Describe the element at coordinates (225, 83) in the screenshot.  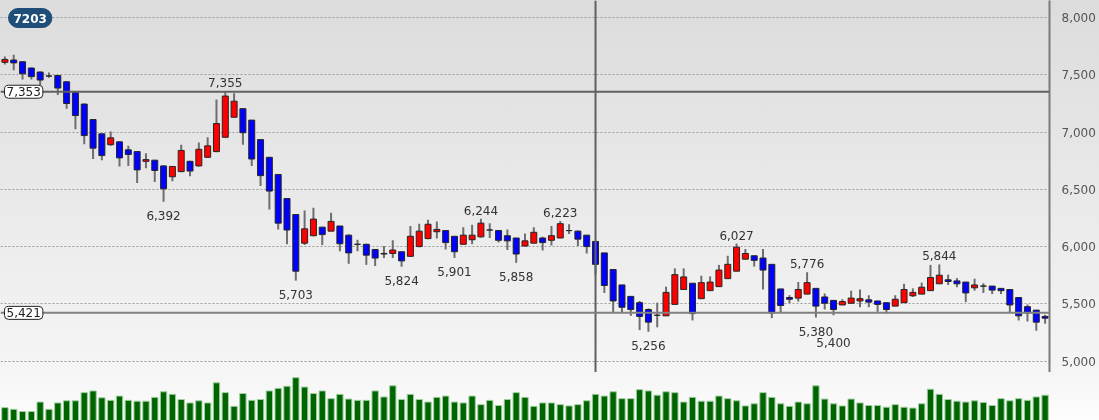
I see `text: 7,355` at that location.